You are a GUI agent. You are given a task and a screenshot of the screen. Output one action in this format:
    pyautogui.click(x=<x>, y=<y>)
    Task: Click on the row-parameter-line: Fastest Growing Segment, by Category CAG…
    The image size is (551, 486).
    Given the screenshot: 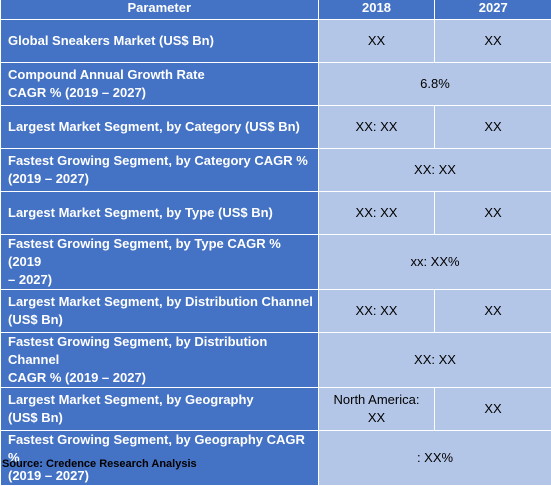 What is the action you would take?
    pyautogui.click(x=158, y=160)
    